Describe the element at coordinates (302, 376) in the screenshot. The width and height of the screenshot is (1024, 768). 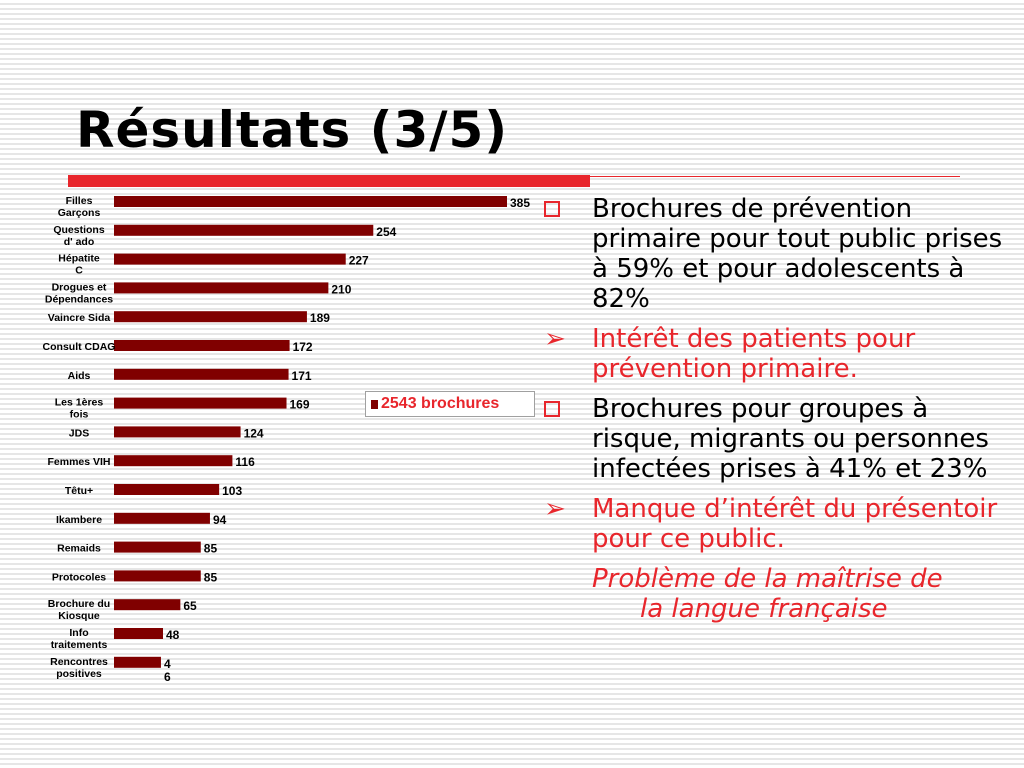
I see `value-label: 171` at that location.